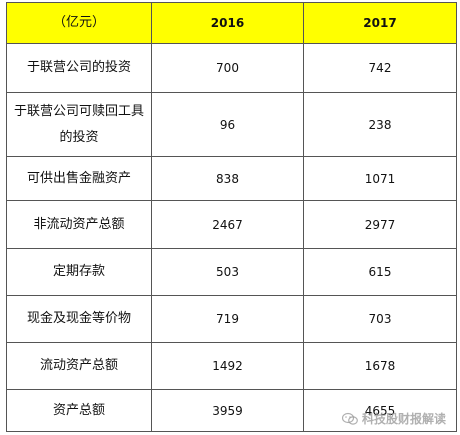 The height and width of the screenshot is (435, 460). I want to click on value-2016: 838, so click(227, 178).